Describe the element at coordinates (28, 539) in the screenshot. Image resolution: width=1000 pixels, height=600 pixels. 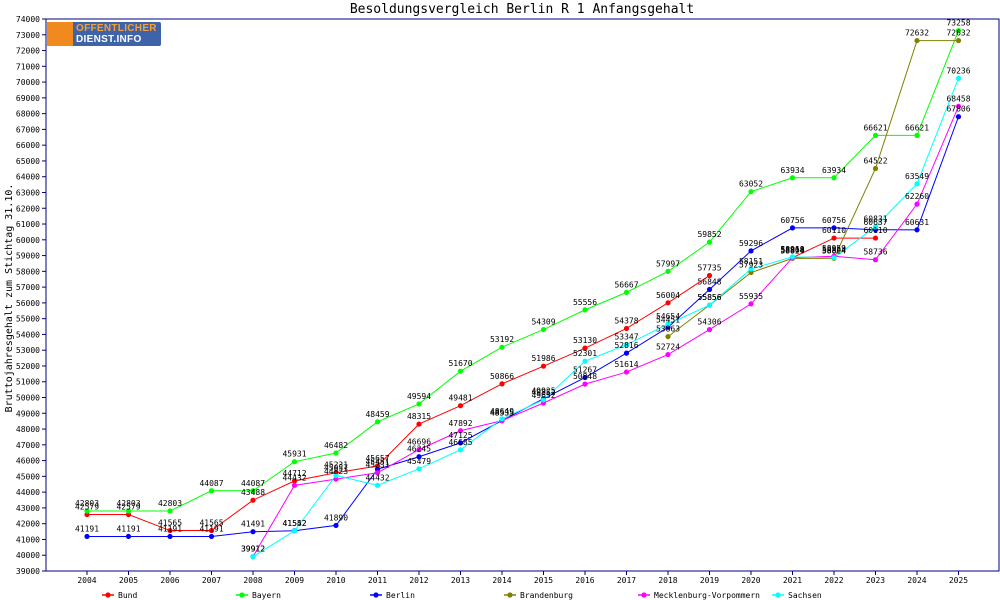
I see `y-tick-label: 41000` at that location.